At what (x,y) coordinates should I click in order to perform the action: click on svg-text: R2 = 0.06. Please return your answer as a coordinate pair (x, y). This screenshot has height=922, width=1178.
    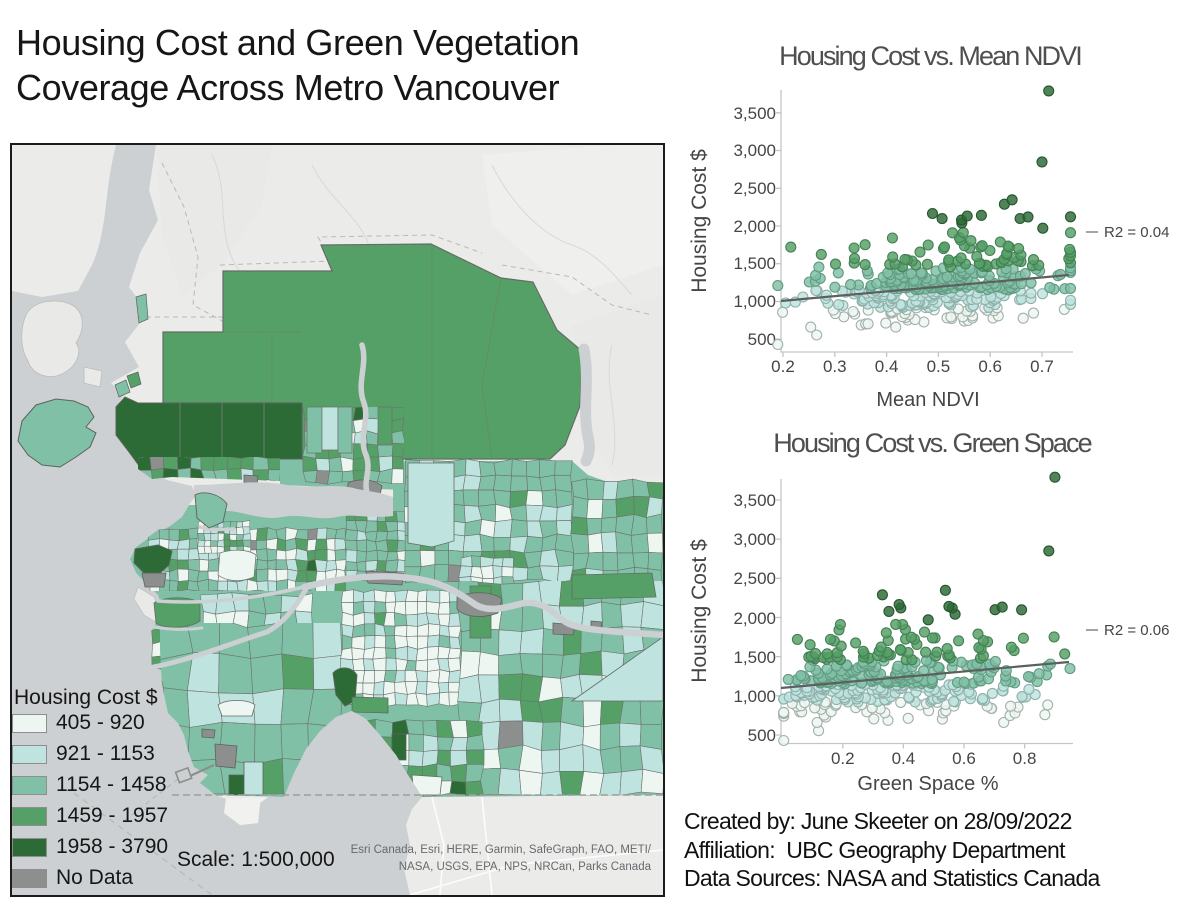
    Looking at the image, I should click on (1136, 630).